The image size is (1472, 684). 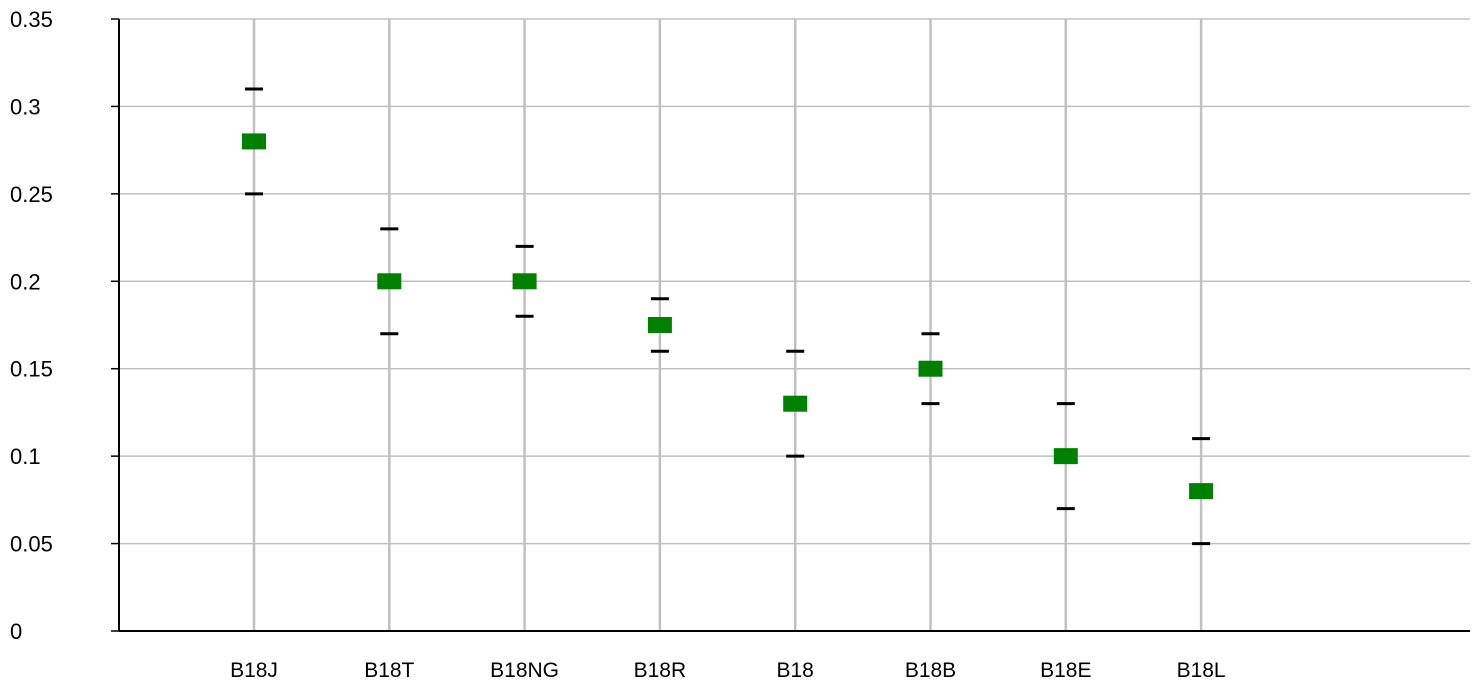 What do you see at coordinates (660, 670) in the screenshot?
I see `x-category-label: B18R` at bounding box center [660, 670].